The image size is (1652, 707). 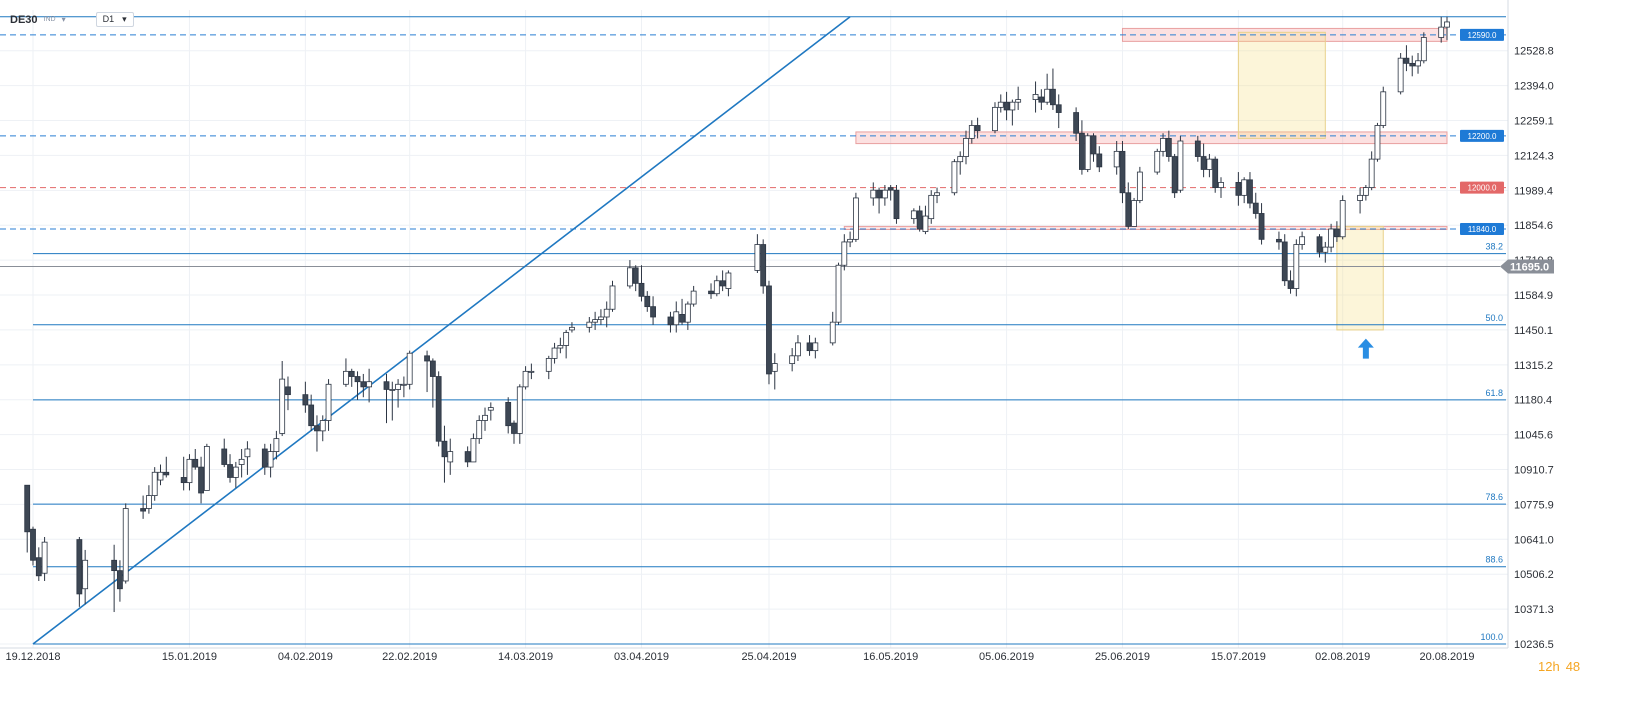 What do you see at coordinates (1533, 226) in the screenshot?
I see `y-tick-label: 11854.6` at bounding box center [1533, 226].